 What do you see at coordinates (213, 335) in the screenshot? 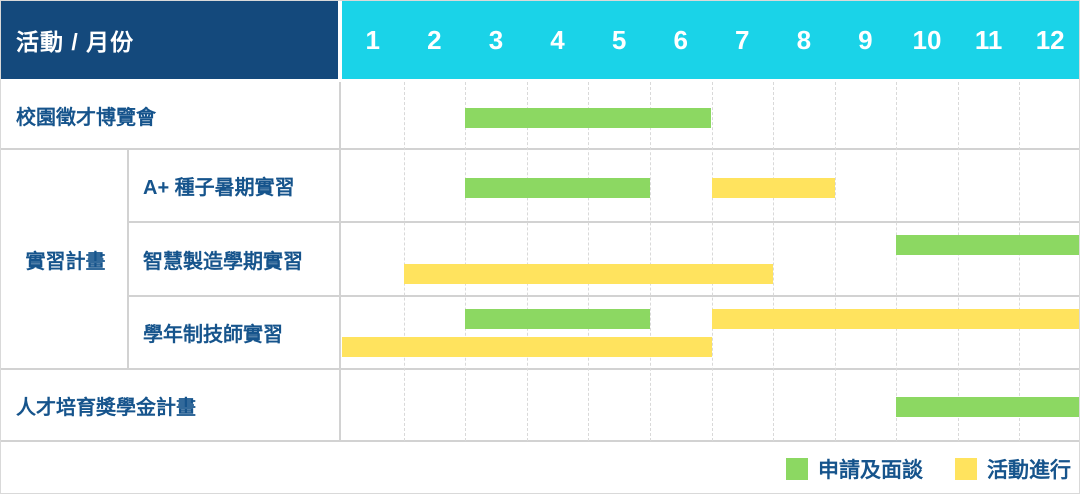
I see `row-label: 學年制技師實習` at bounding box center [213, 335].